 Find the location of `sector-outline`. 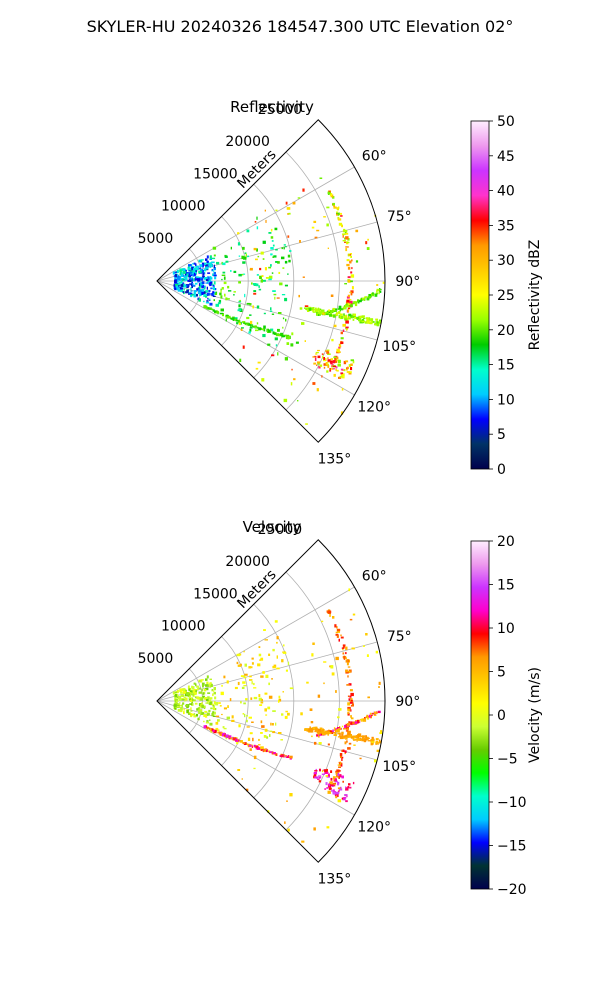

sector-outline is located at coordinates (271, 701).